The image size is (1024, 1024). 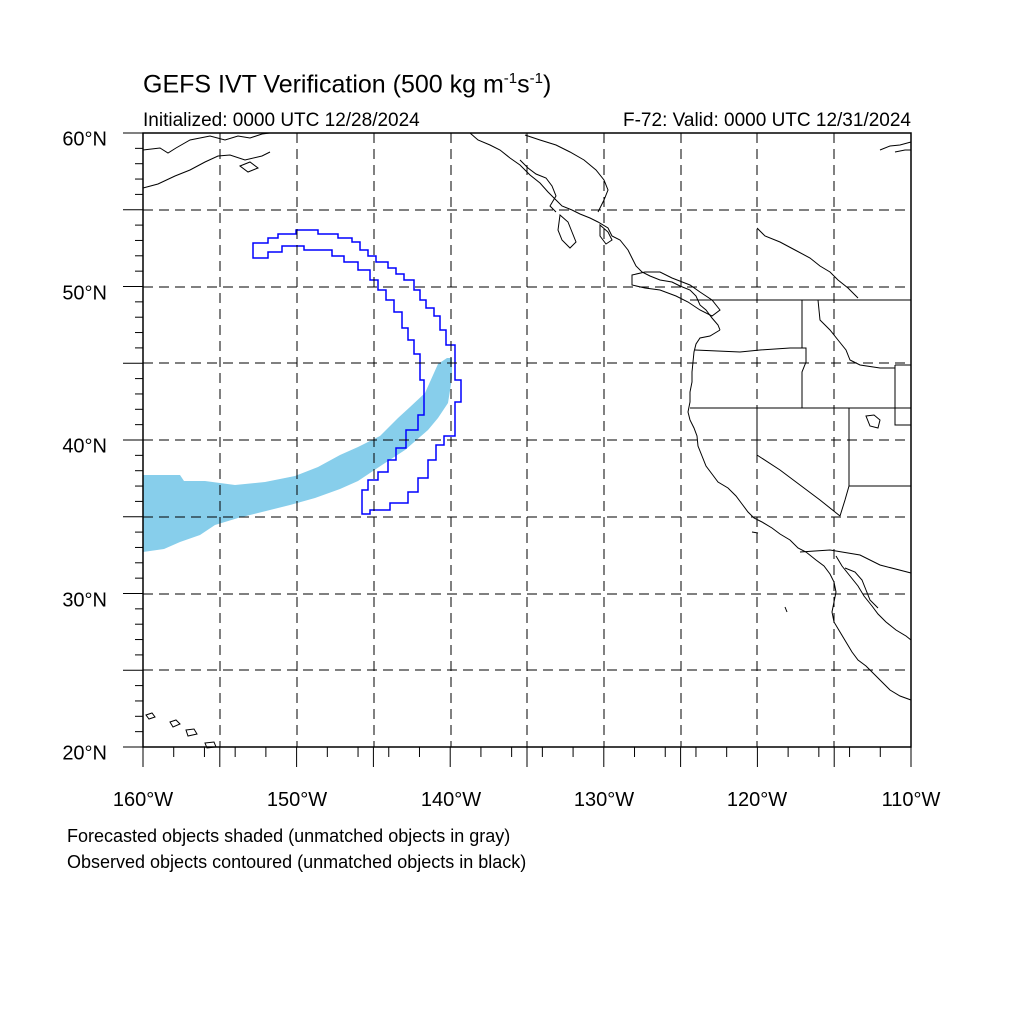 What do you see at coordinates (757, 800) in the screenshot?
I see `lon-label-120: 120°W` at bounding box center [757, 800].